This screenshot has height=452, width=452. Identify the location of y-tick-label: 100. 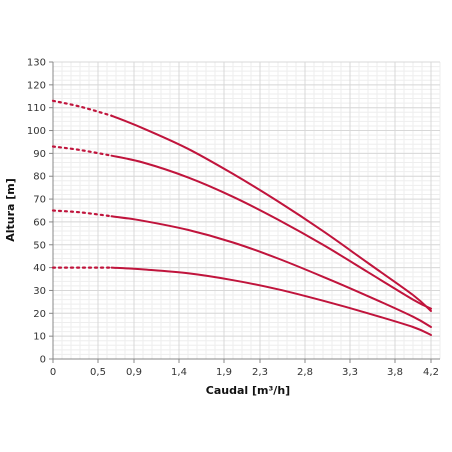
(36, 131).